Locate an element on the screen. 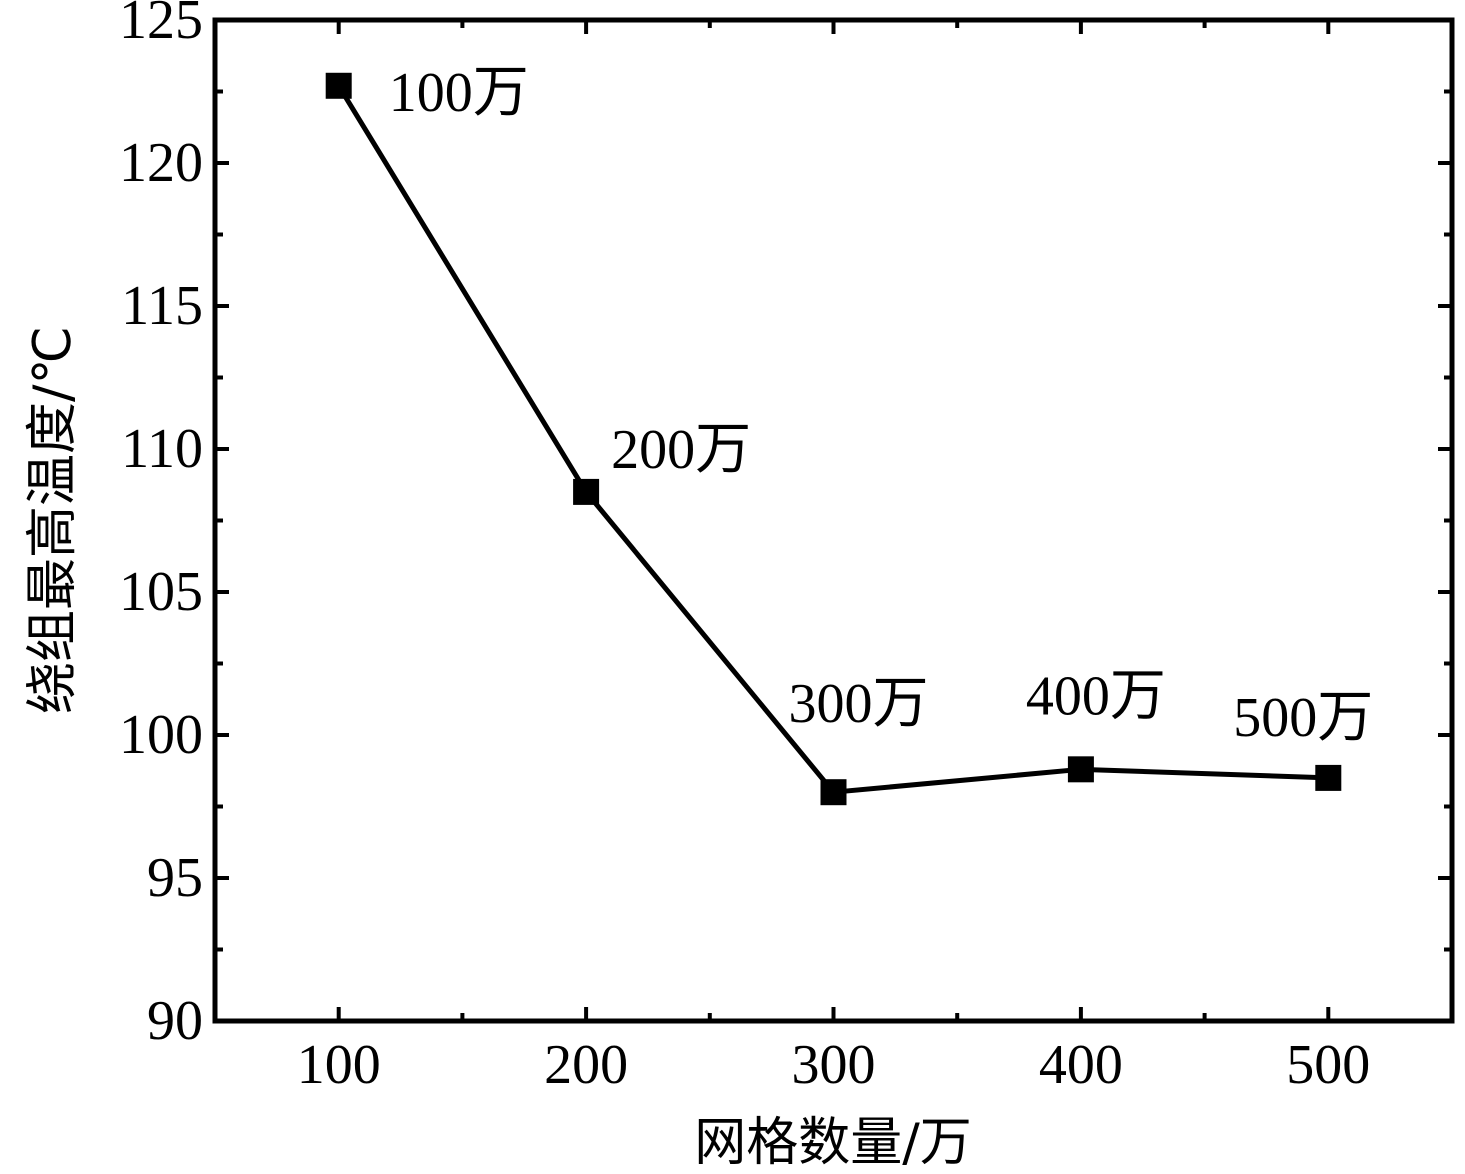 The height and width of the screenshot is (1174, 1465). x-tick-label: 500 is located at coordinates (1328, 1065).